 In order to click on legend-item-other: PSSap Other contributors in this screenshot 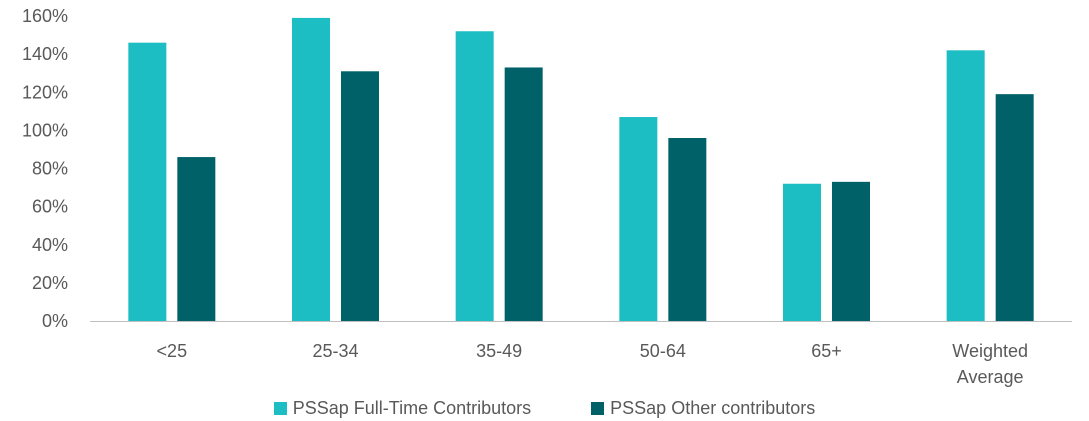, I will do `click(703, 408)`.